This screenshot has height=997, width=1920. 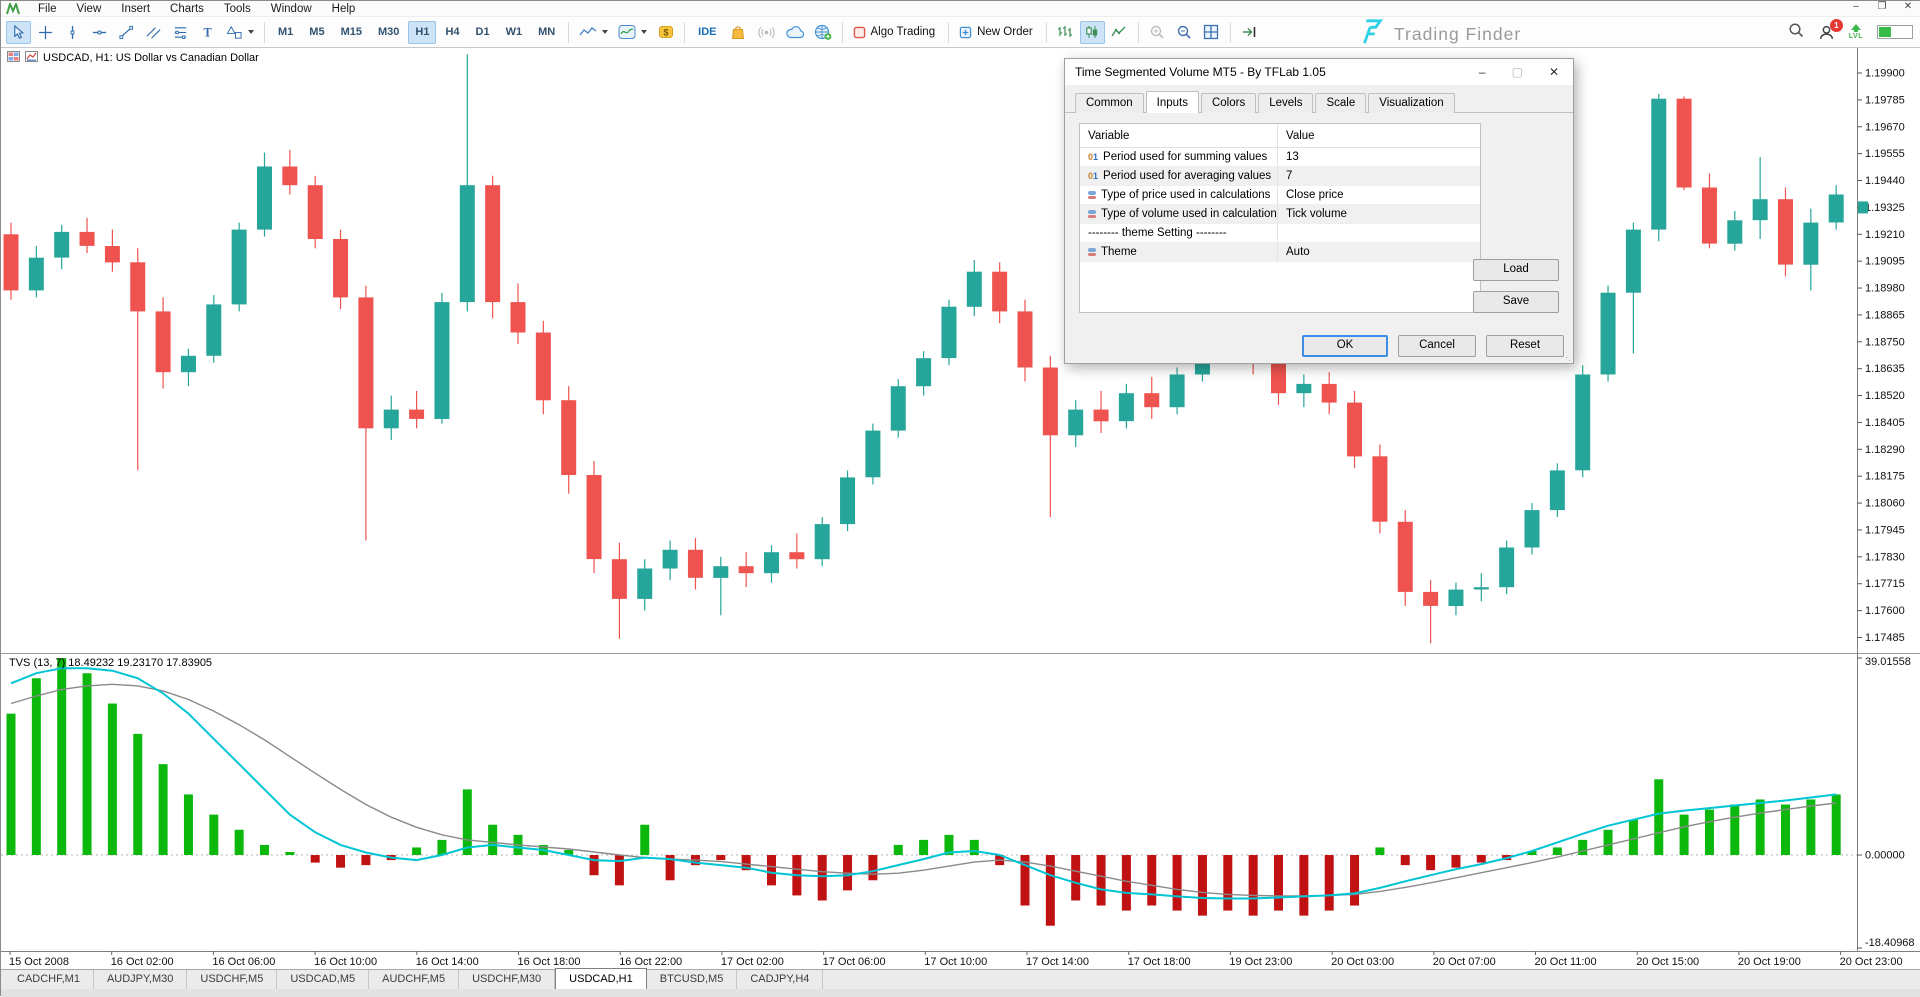 What do you see at coordinates (1228, 103) in the screenshot?
I see `dialog-tab-colors: Colors` at bounding box center [1228, 103].